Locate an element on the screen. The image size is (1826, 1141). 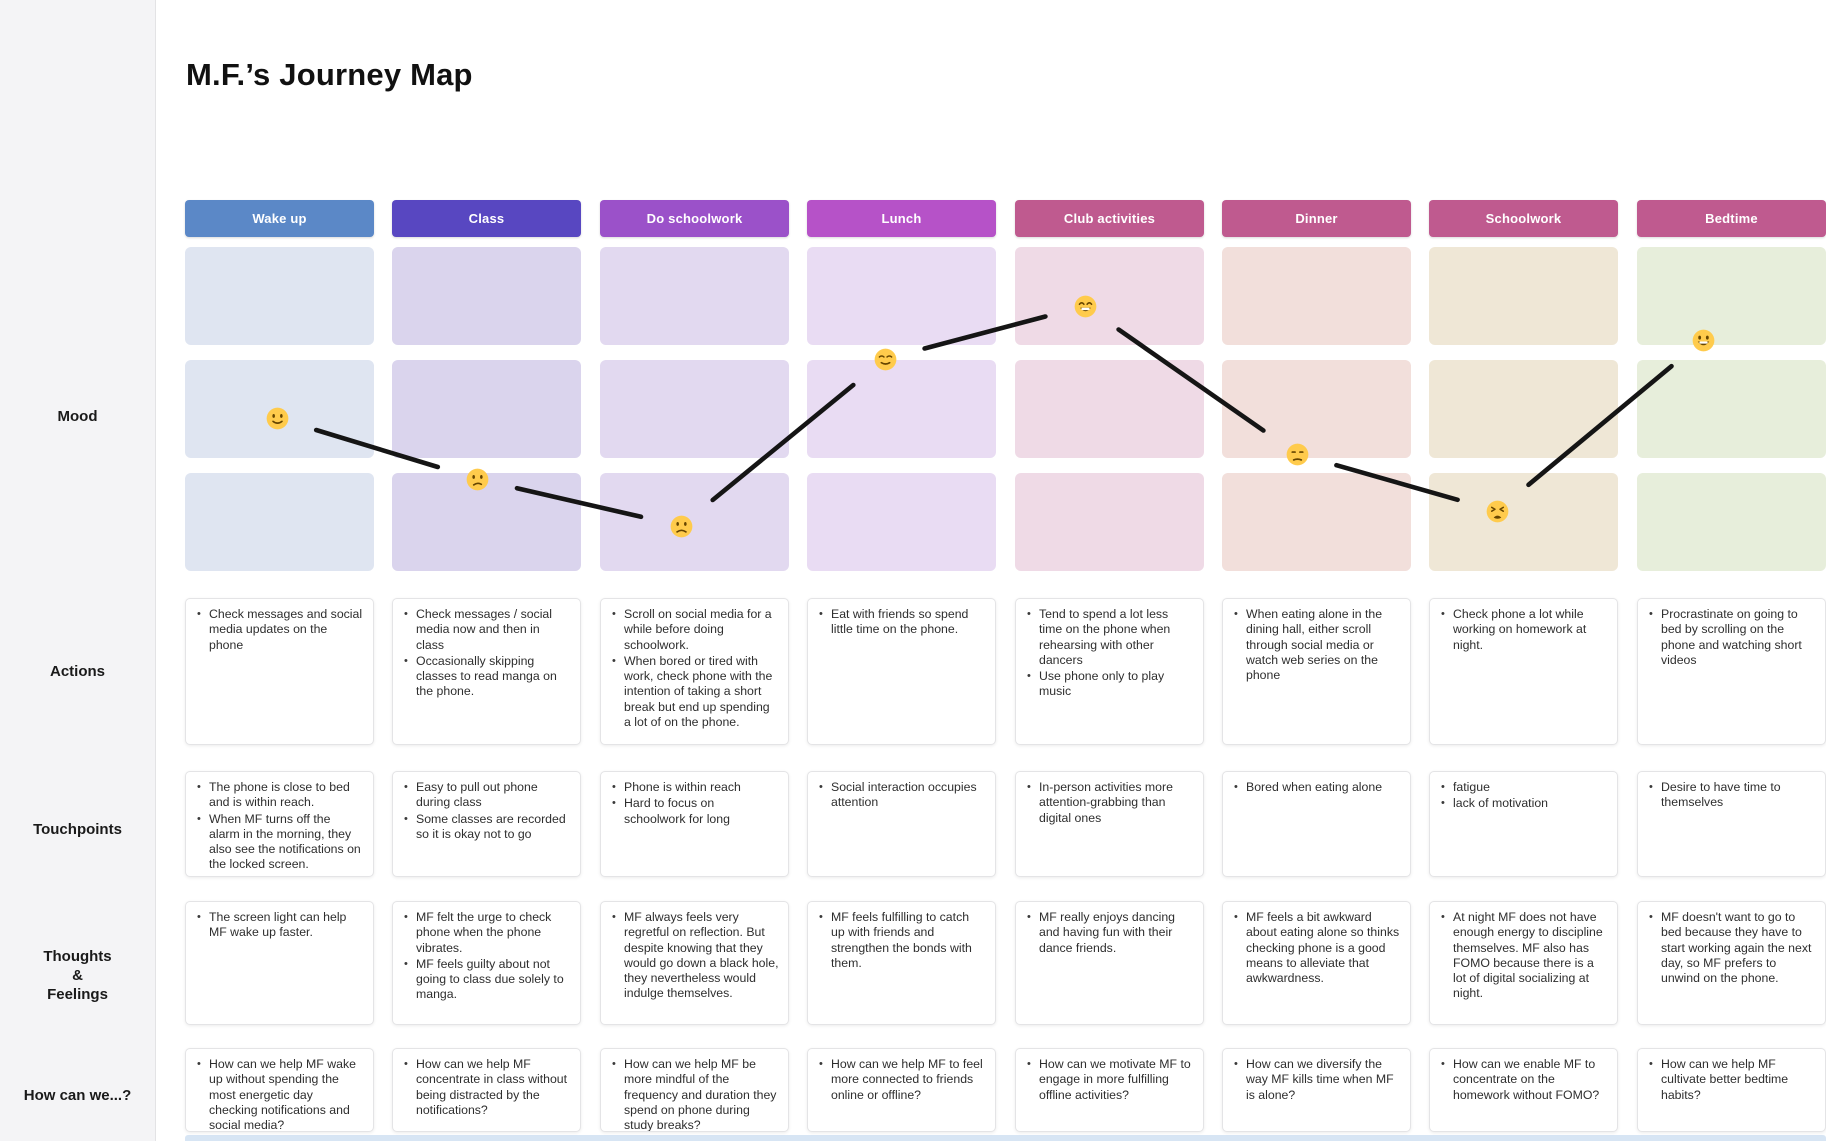
mood-emoji-slightly-smiling is located at coordinates (277, 418).